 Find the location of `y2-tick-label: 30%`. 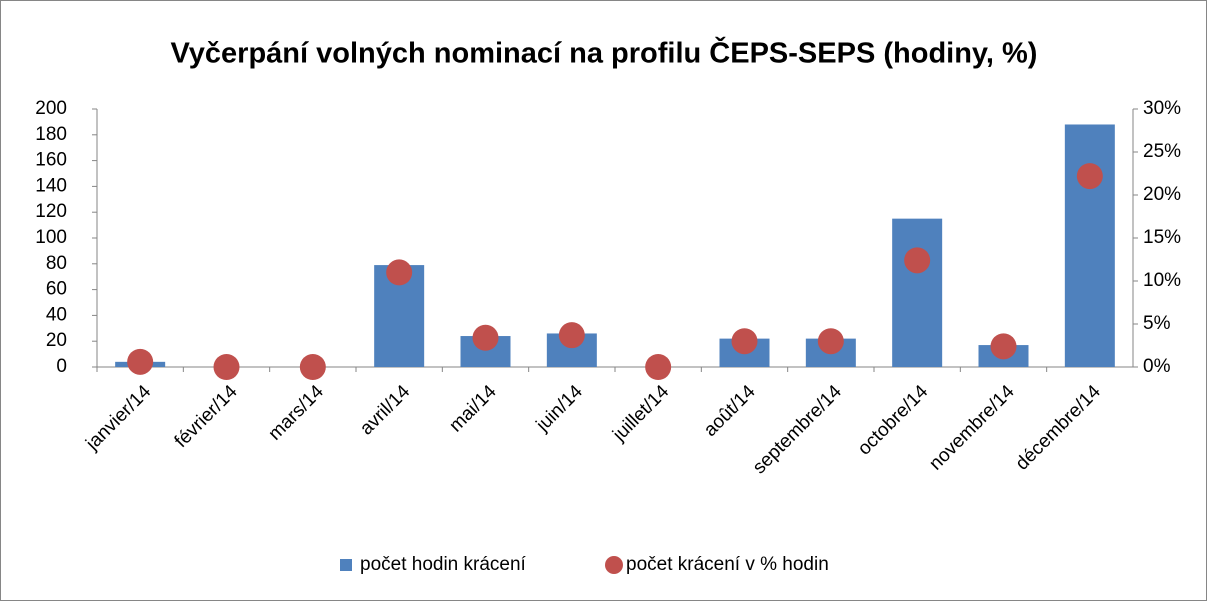

y2-tick-label: 30% is located at coordinates (1162, 108).